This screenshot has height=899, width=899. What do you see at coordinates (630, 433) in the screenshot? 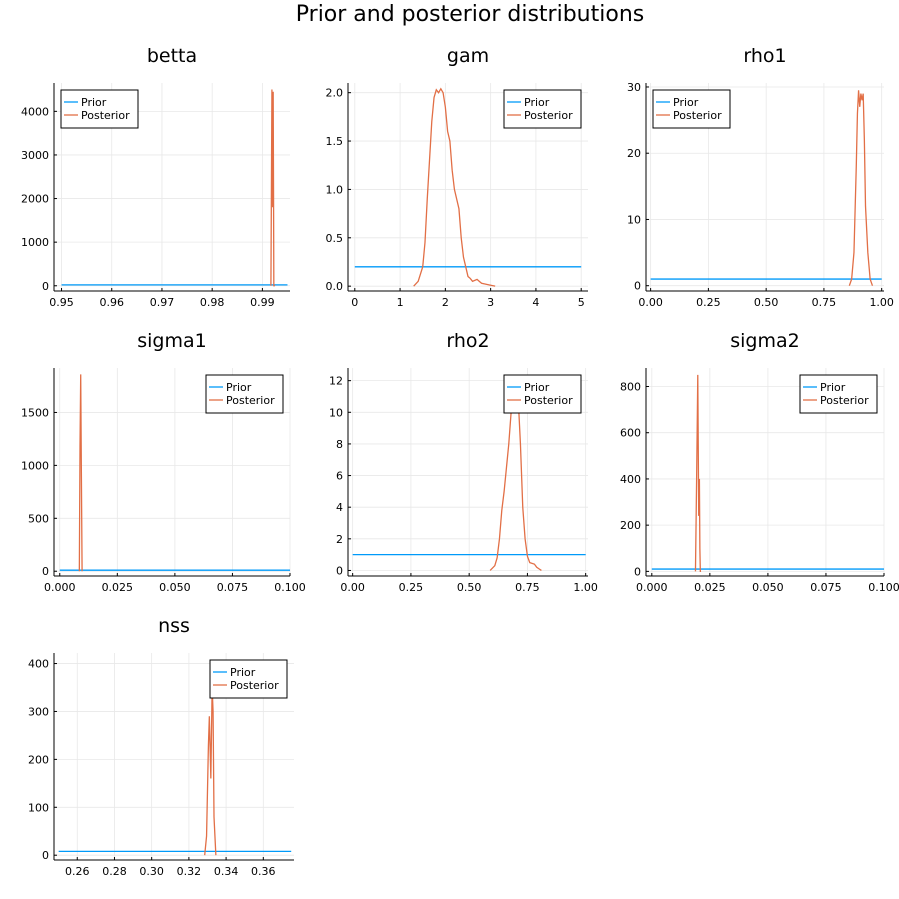
I see `y-tick-label: 600` at bounding box center [630, 433].